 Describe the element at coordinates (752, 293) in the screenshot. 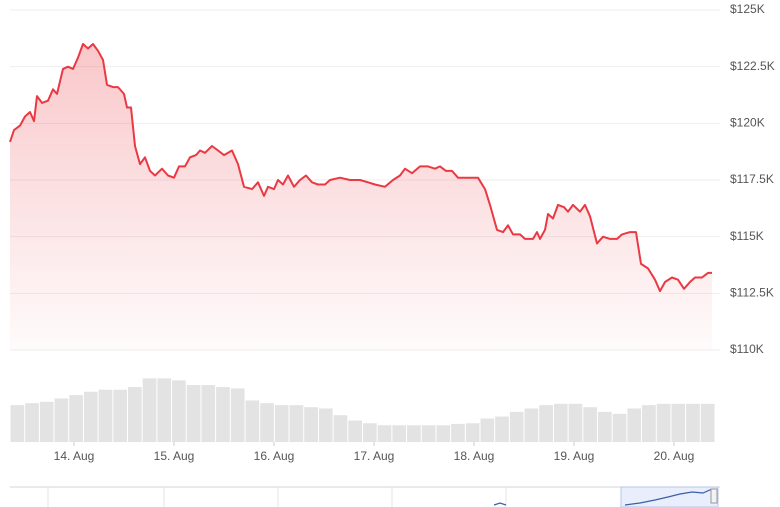

I see `y-tick-label: $112.5K` at that location.